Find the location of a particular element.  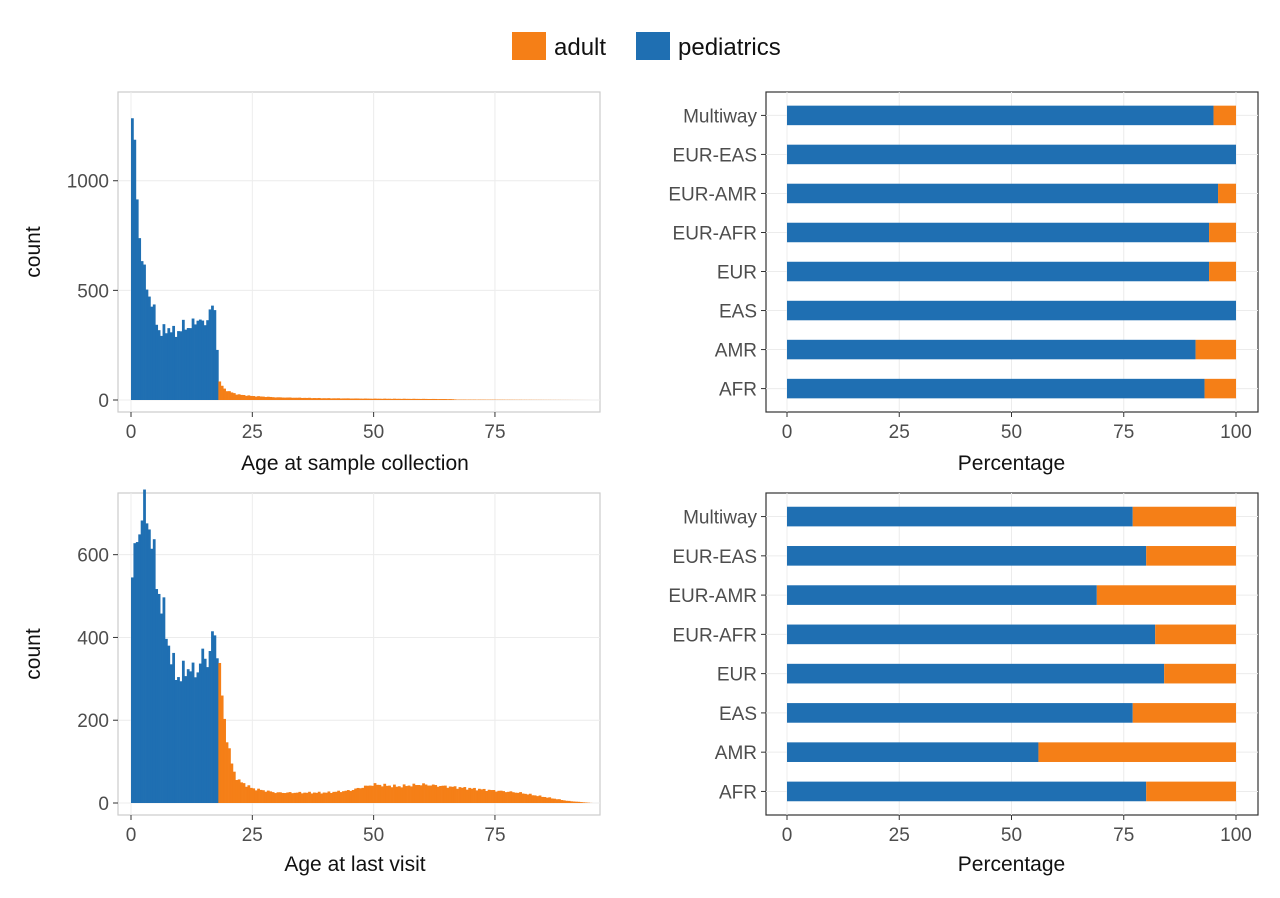

category-label: EUR-EAS is located at coordinates (715, 557).